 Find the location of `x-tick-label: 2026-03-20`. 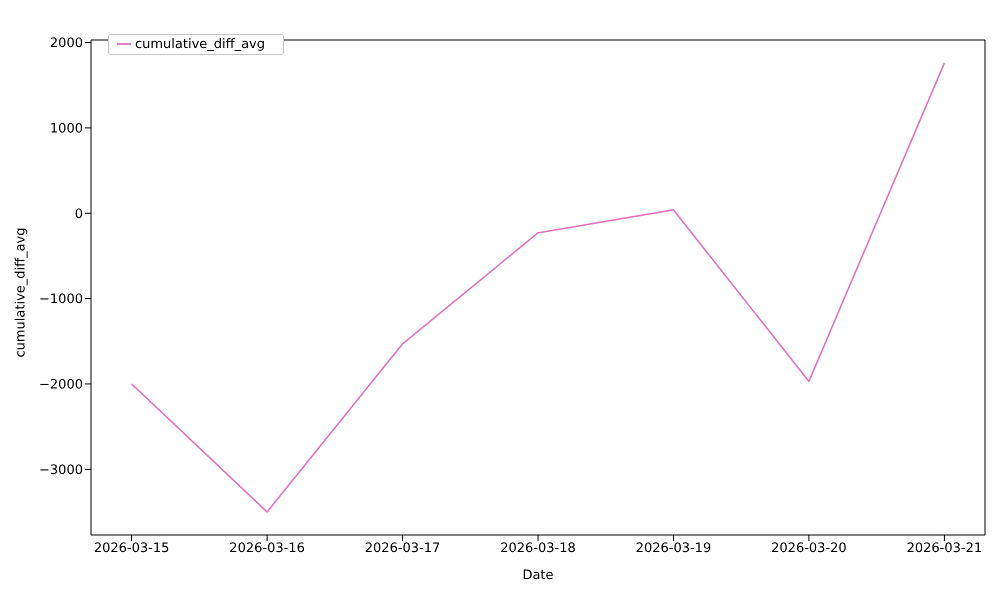

x-tick-label: 2026-03-20 is located at coordinates (809, 548).